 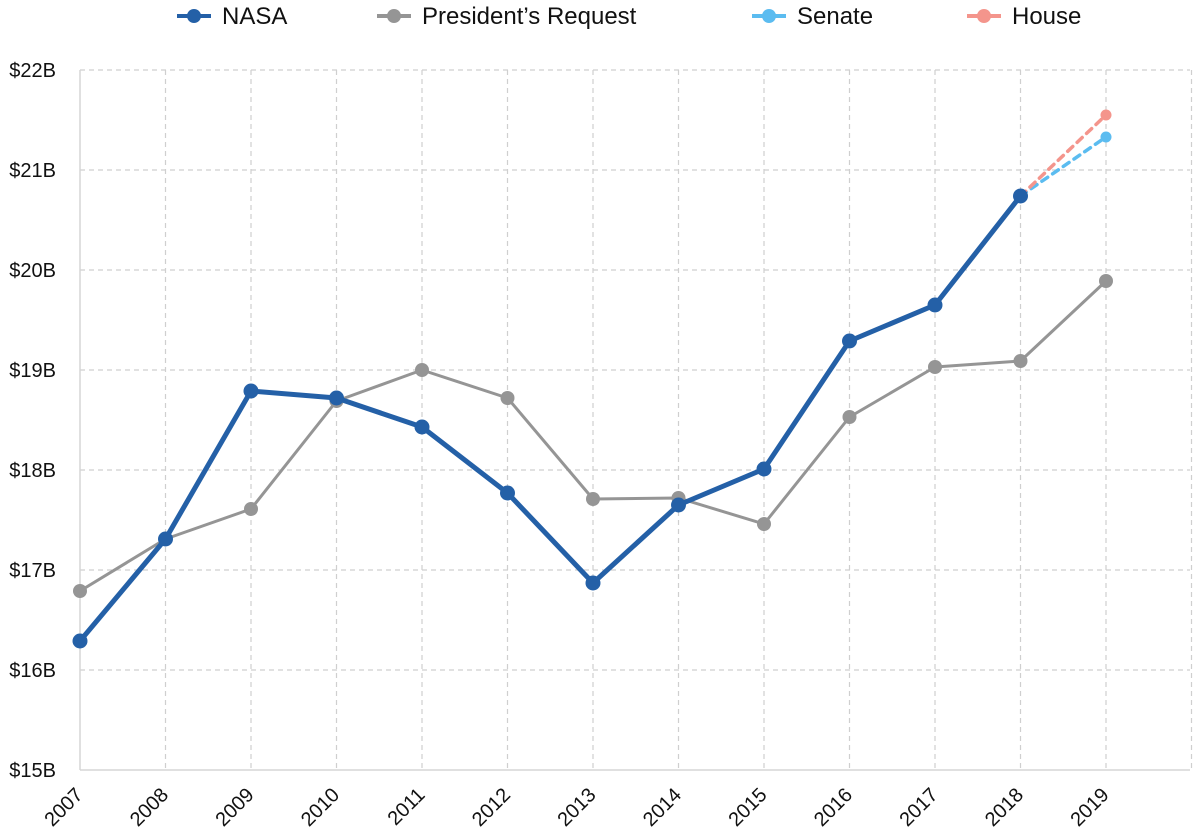 I want to click on y-tick-label: $18B, so click(x=32, y=471).